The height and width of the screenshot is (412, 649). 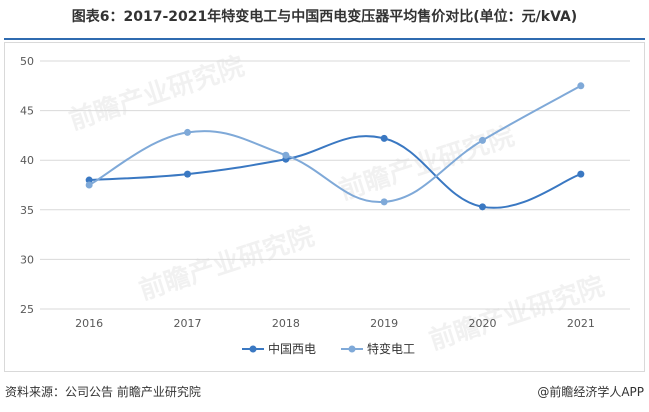 I want to click on y-tick-label: 35, so click(x=27, y=210).